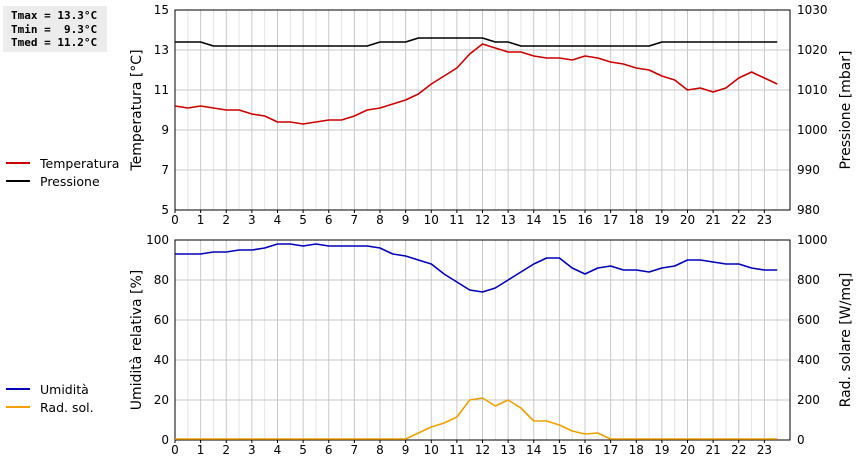 This screenshot has height=460, width=860. Describe the element at coordinates (161, 10) in the screenshot. I see `left-tick-label: 15` at that location.